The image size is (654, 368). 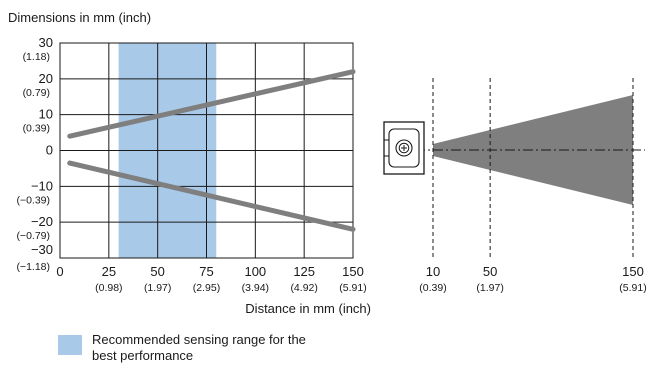 I want to click on legend-swatch-recommended-range, so click(x=70, y=345).